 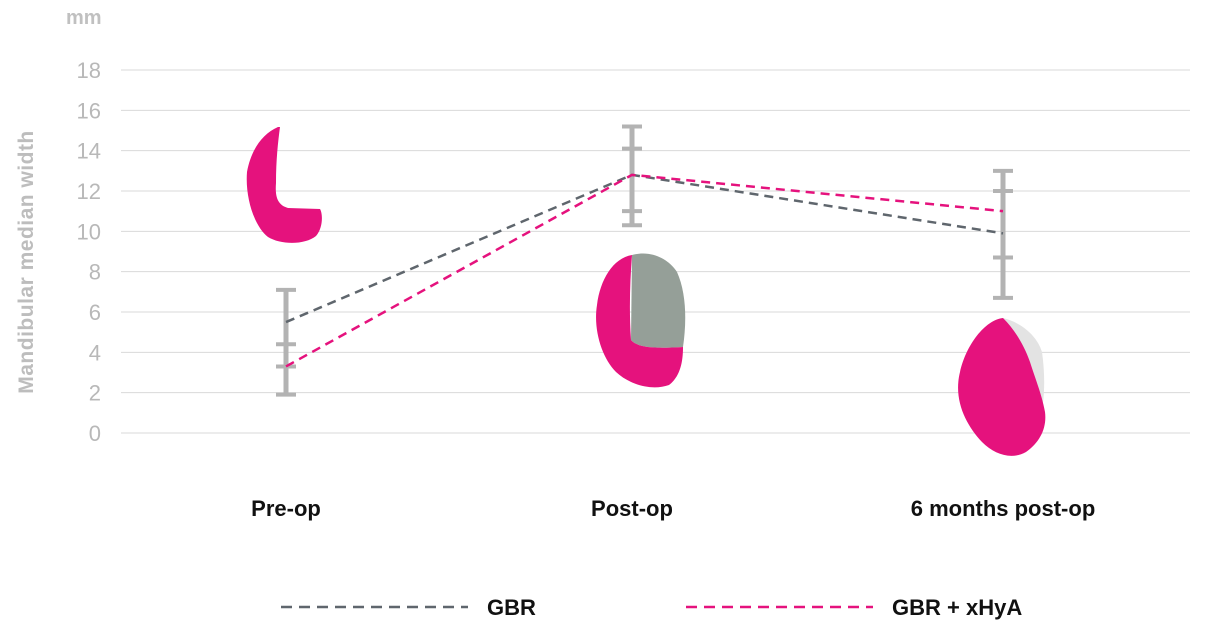 What do you see at coordinates (286, 508) in the screenshot?
I see `x-tick-label: Pre-op` at bounding box center [286, 508].